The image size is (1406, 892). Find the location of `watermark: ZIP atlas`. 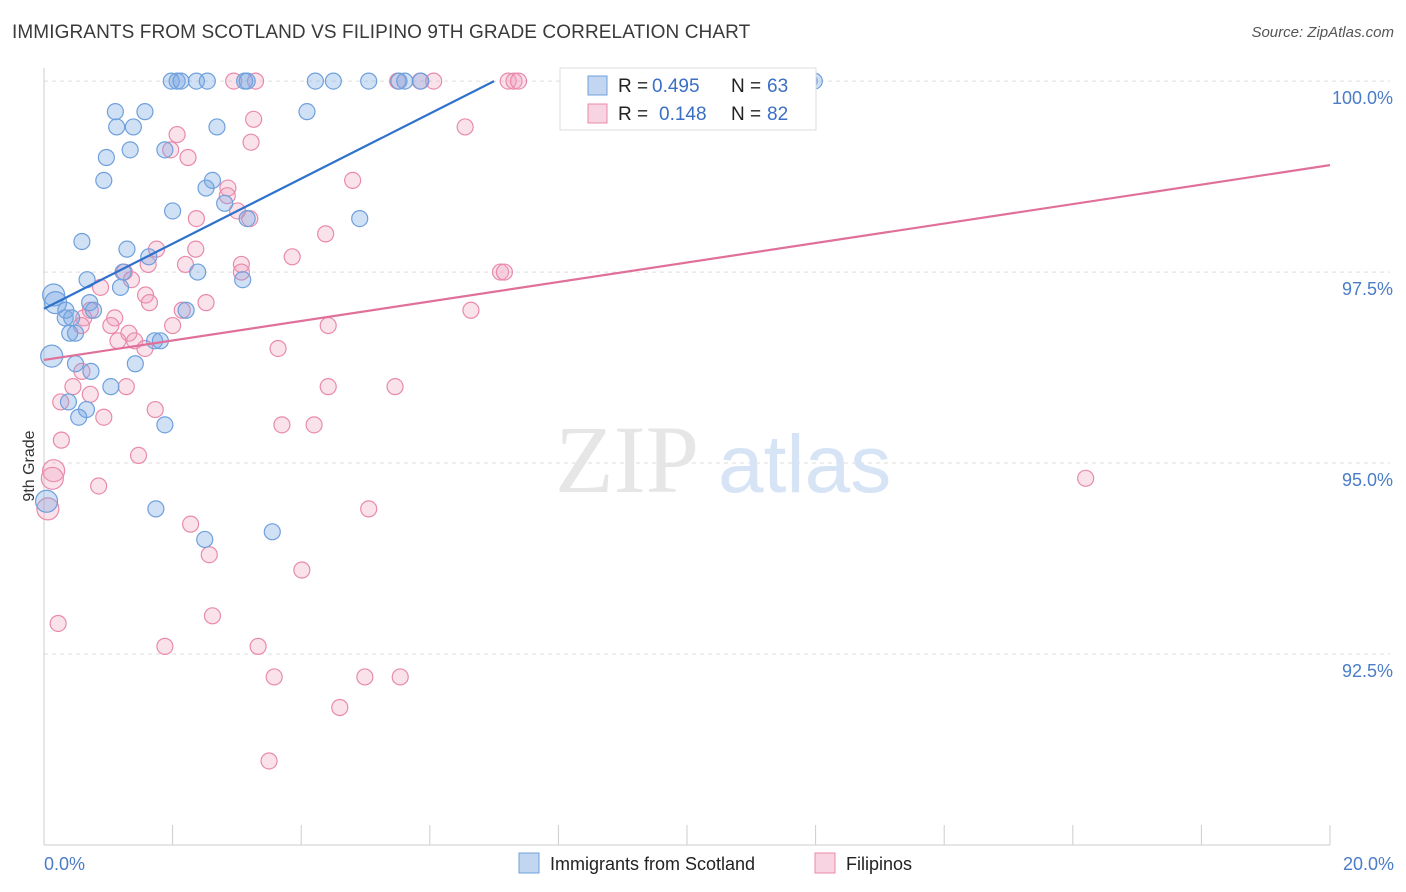

watermark: ZIP atlas is located at coordinates (723, 459).